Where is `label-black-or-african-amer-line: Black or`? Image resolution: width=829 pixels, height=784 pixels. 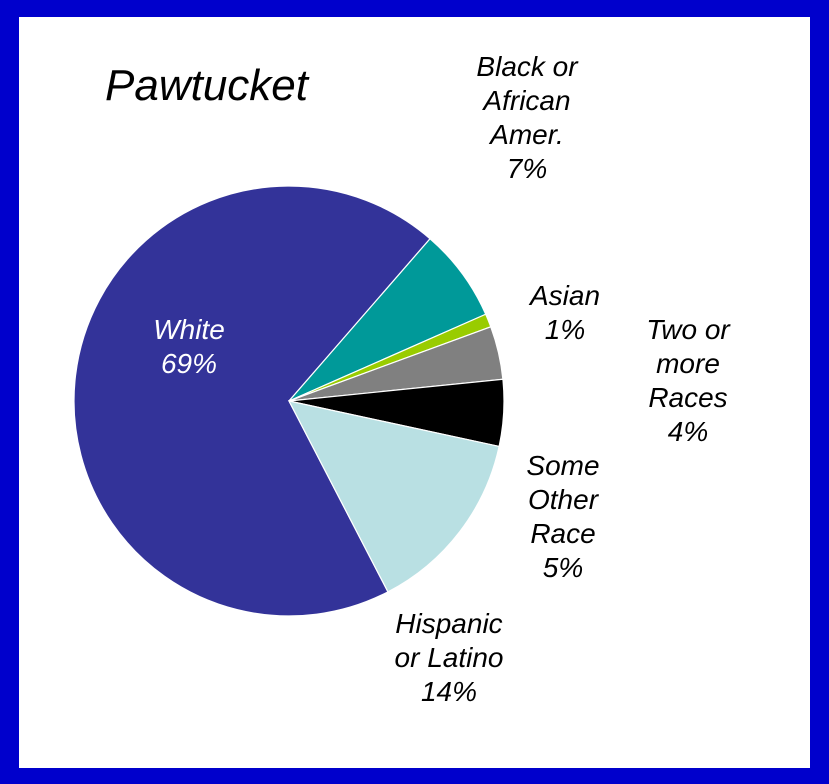 label-black-or-african-amer-line: Black or is located at coordinates (527, 66).